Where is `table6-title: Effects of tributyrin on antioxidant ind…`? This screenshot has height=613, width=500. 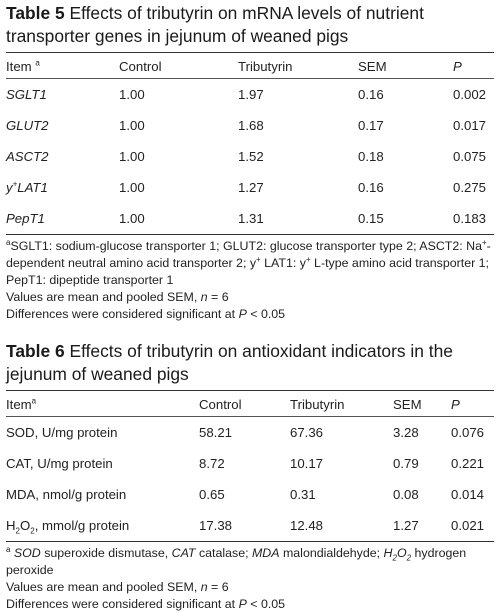
table6-title: Effects of tributyrin on antioxidant ind… is located at coordinates (229, 362).